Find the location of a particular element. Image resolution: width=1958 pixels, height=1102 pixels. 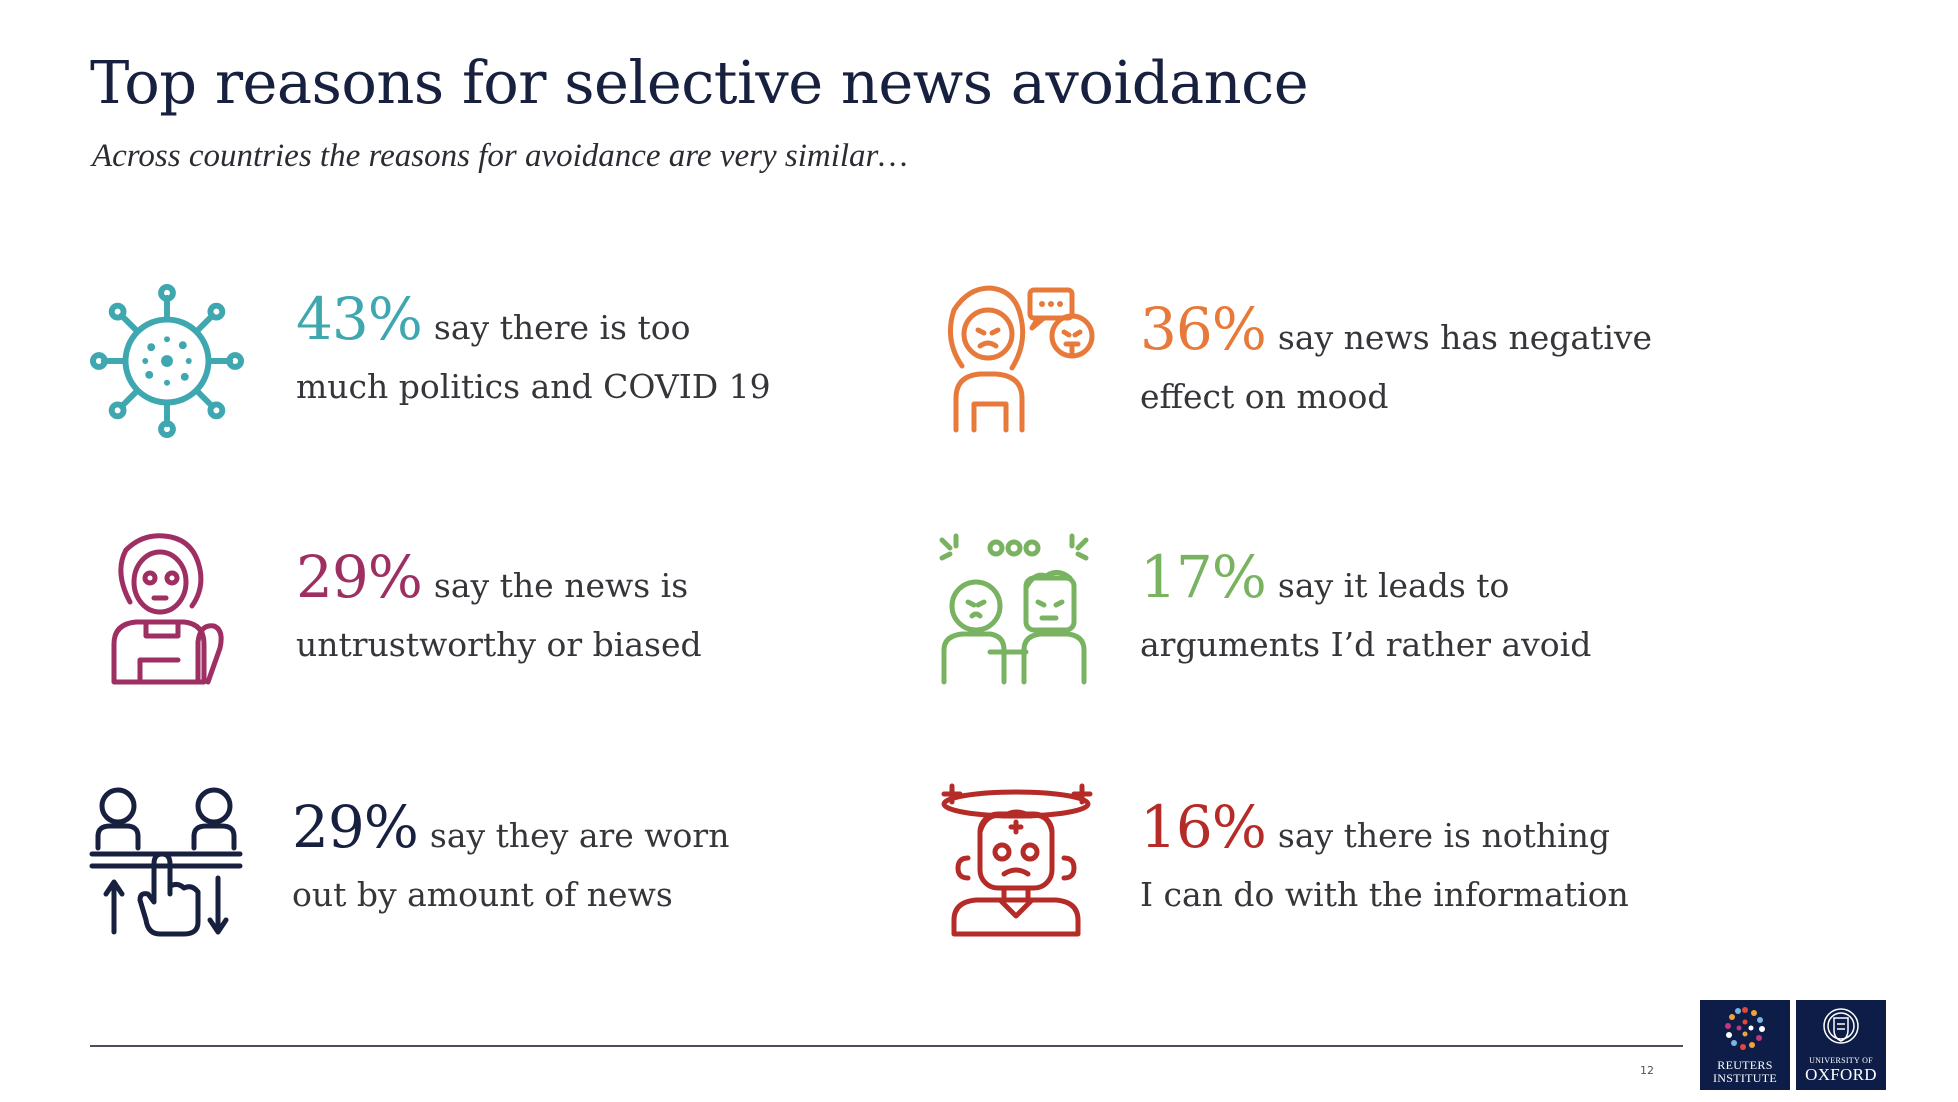

upset-person-icon is located at coordinates (1021, 359).